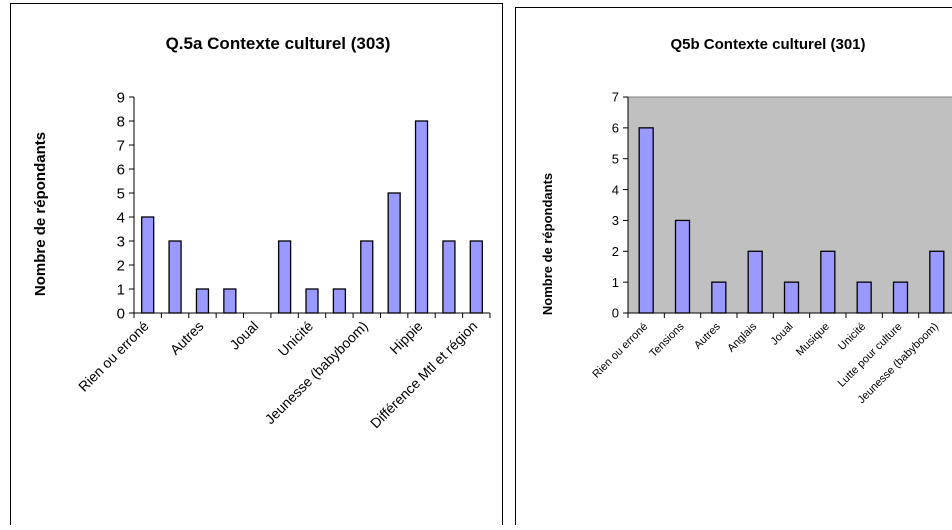  Describe the element at coordinates (40, 214) in the screenshot. I see `chart-q5a-y-axis-label: Nombre de répondants` at that location.